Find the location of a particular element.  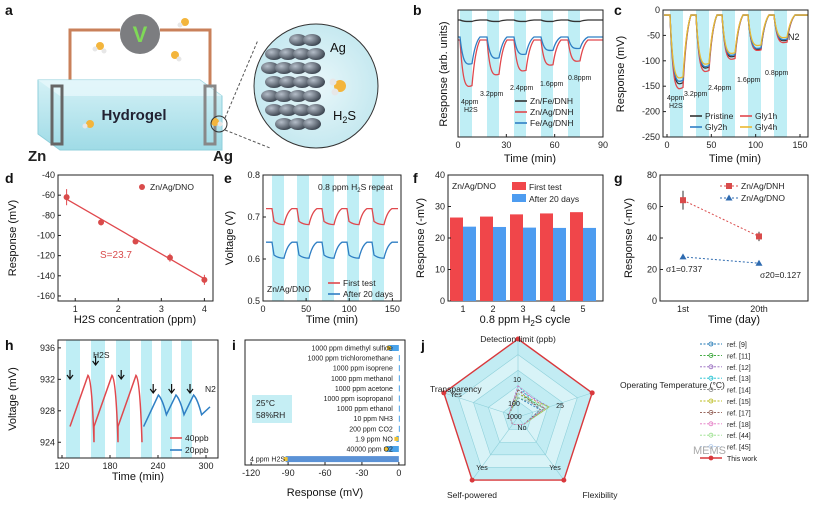

h-series-40ppb is located at coordinates (106, 408).